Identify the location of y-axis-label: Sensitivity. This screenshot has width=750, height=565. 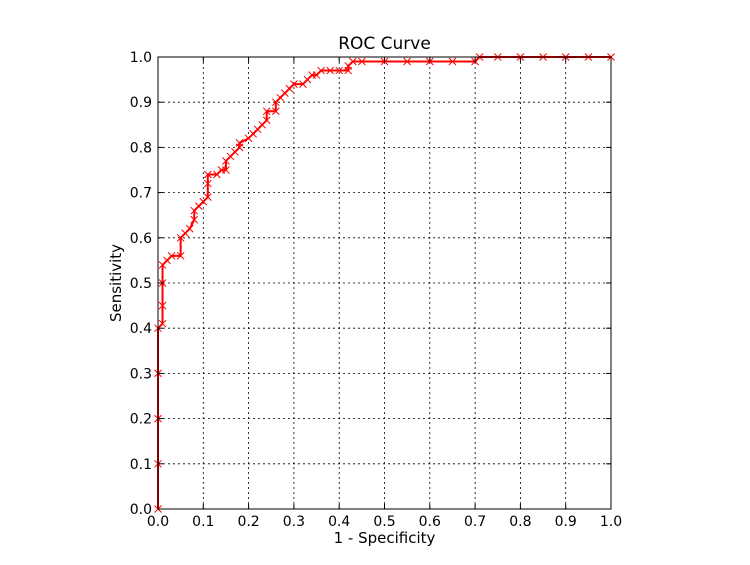
(116, 283).